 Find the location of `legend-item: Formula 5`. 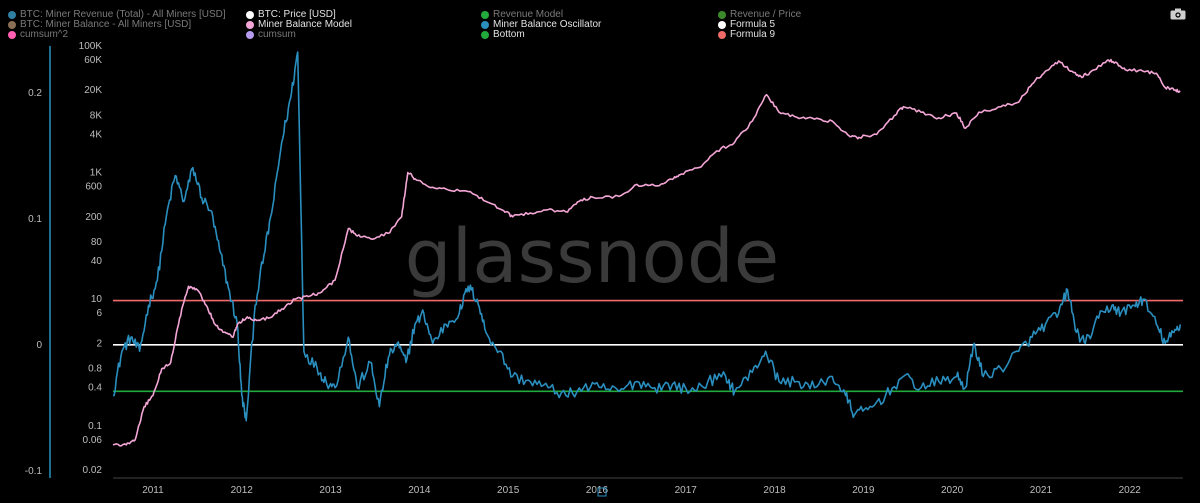

legend-item: Formula 5 is located at coordinates (746, 24).